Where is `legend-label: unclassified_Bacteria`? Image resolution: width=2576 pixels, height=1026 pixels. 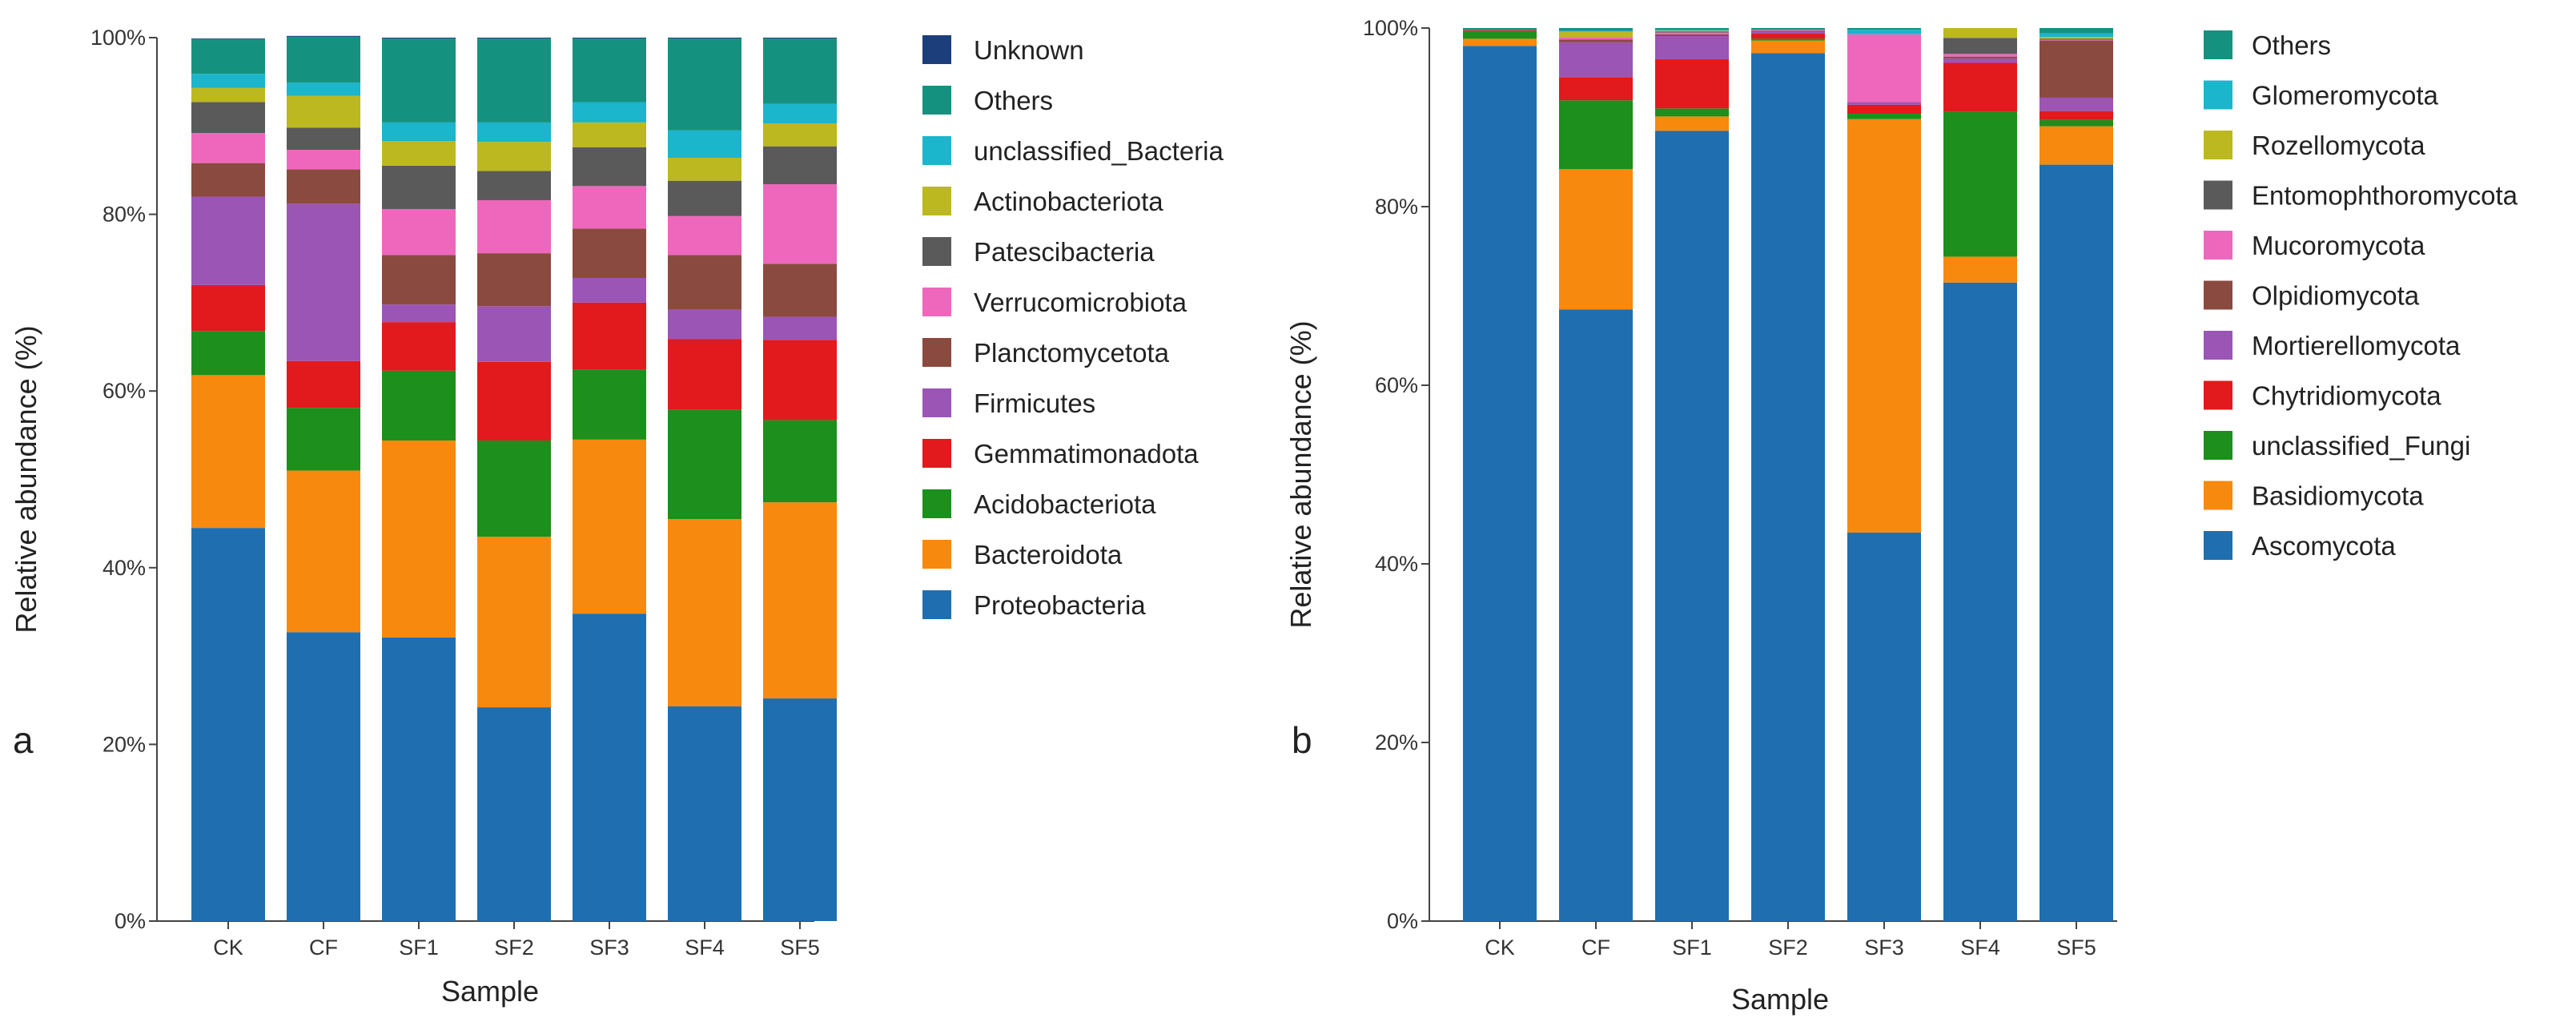
legend-label: unclassified_Bacteria is located at coordinates (1099, 151).